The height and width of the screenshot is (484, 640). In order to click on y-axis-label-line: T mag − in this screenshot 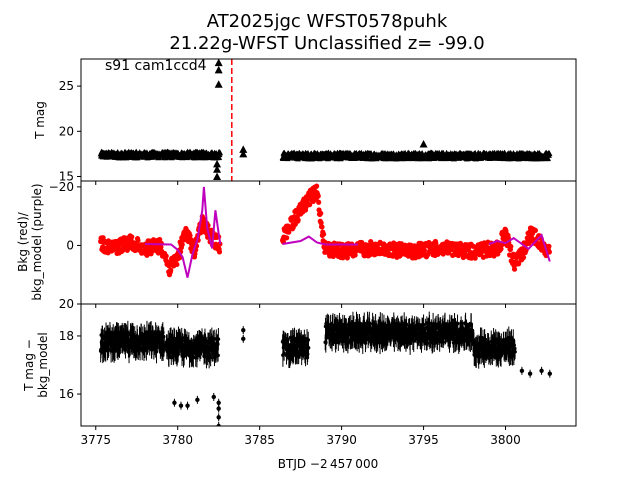, I will do `click(29, 365)`.